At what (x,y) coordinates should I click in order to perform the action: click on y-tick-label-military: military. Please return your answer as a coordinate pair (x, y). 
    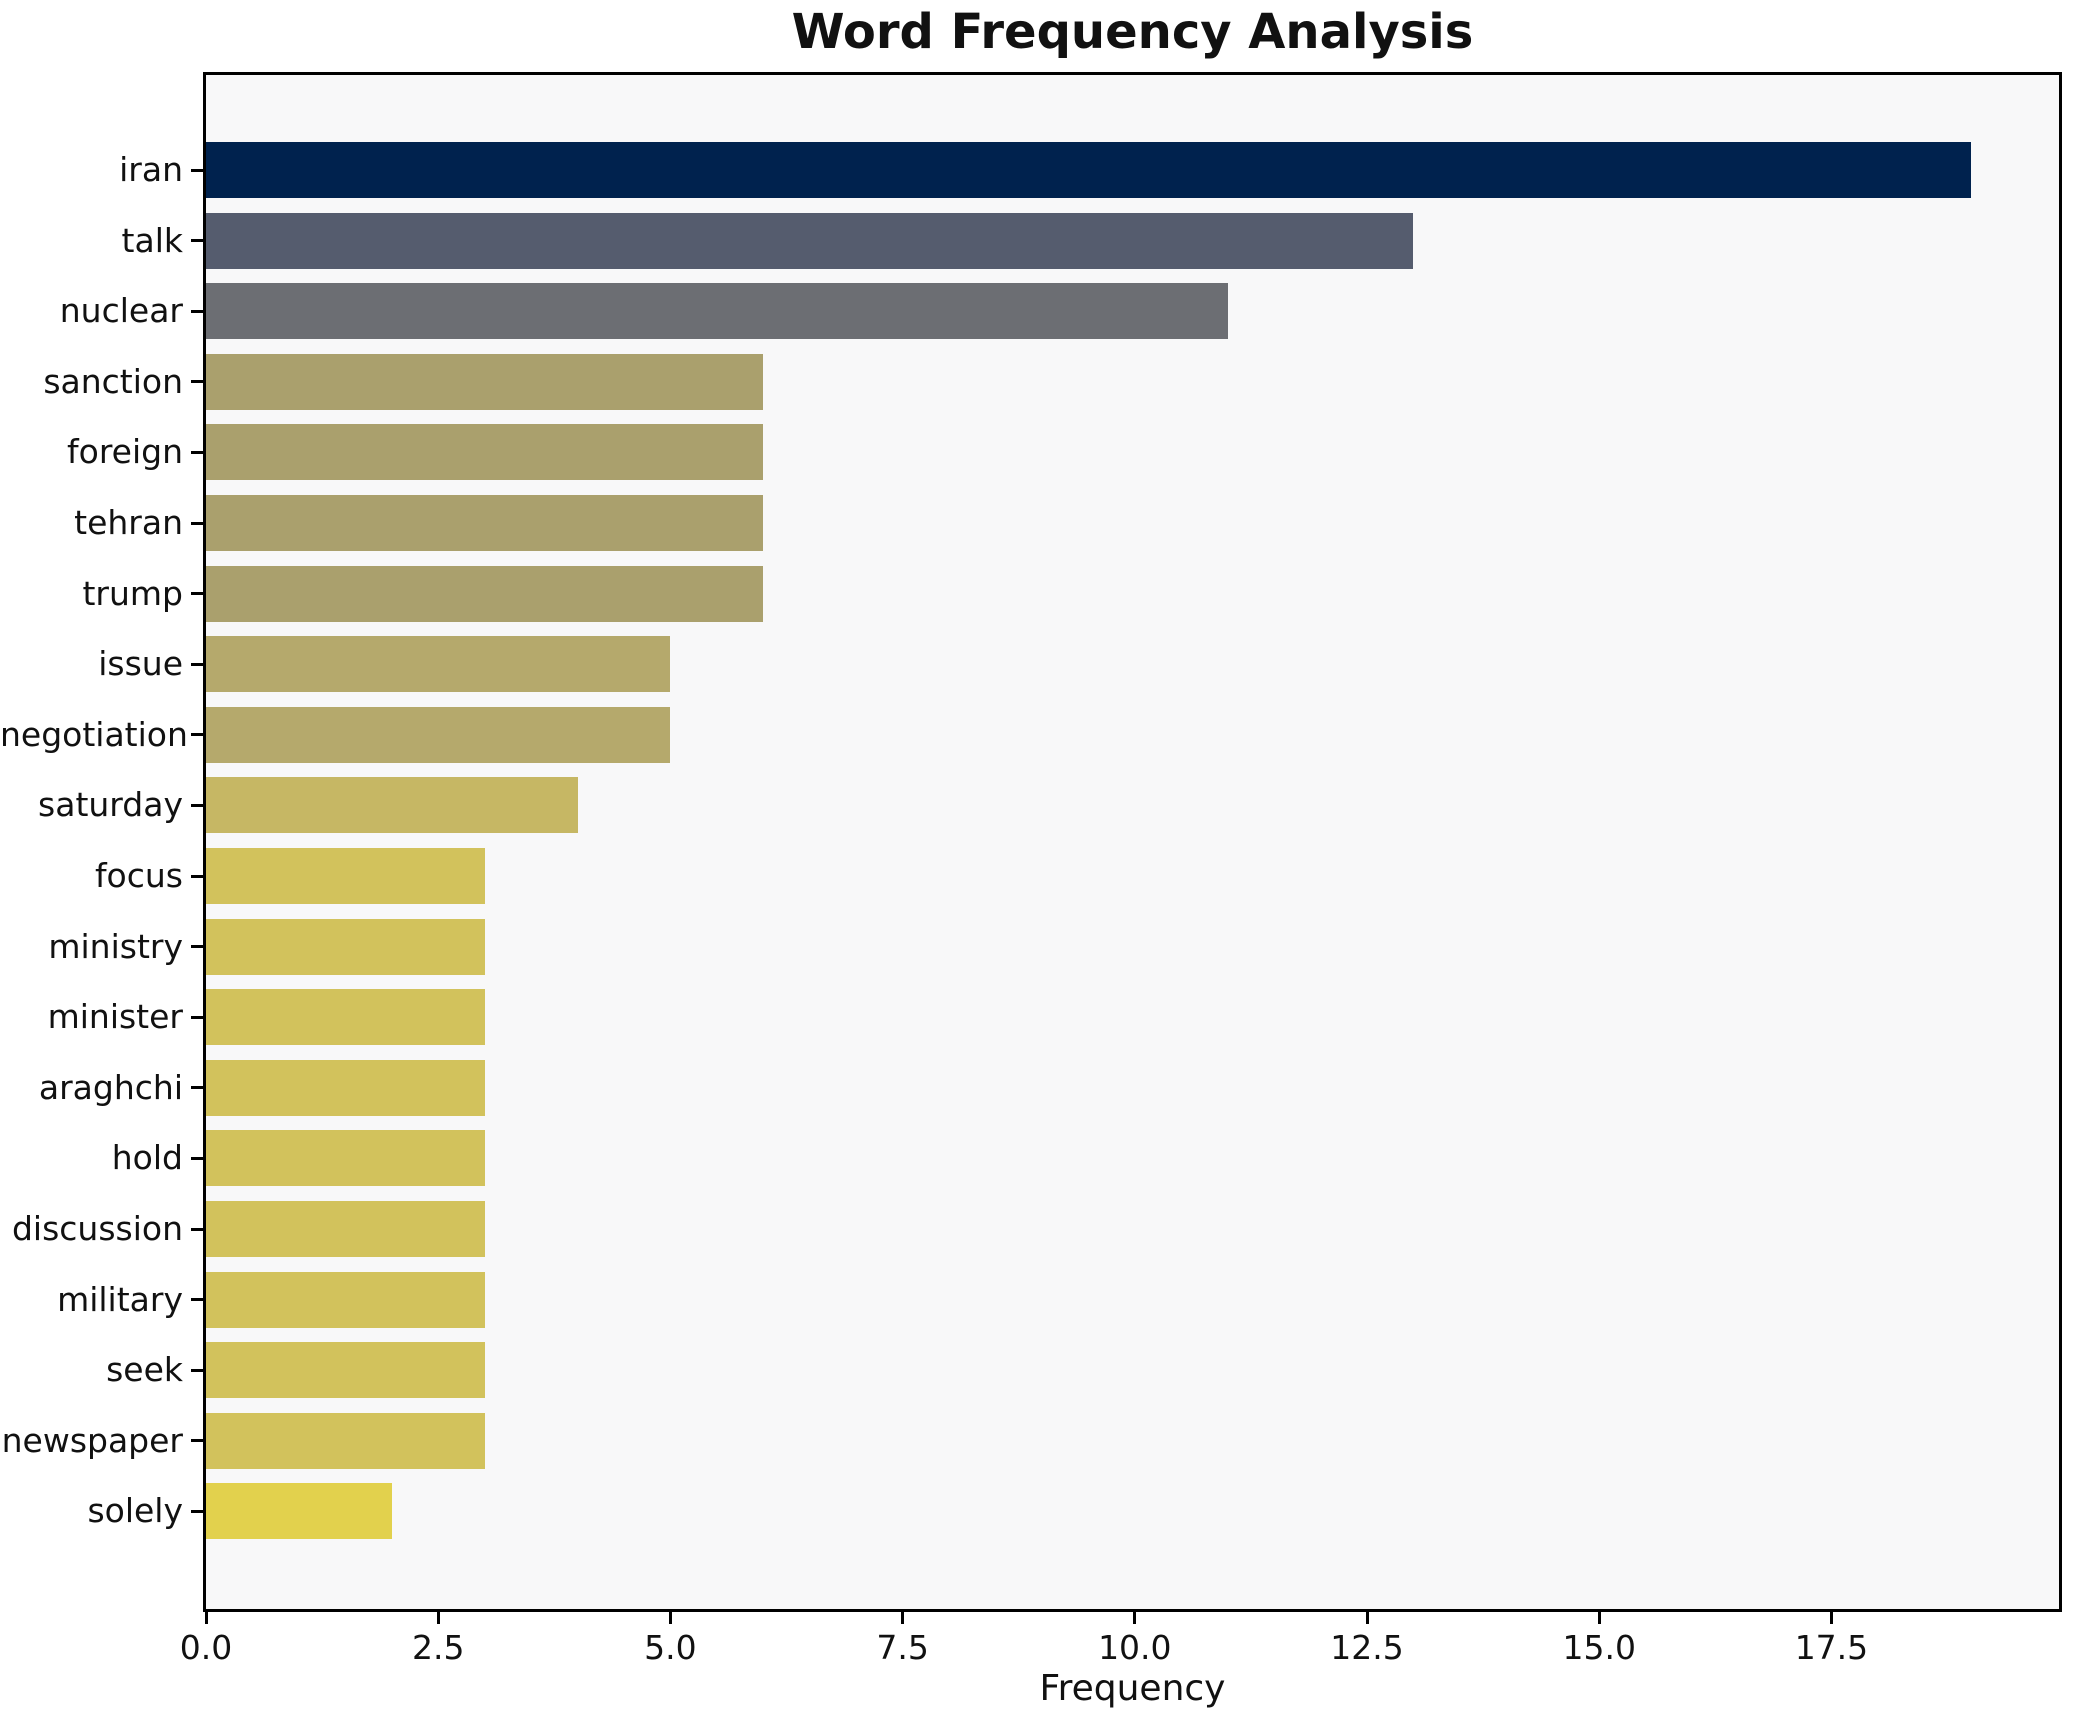
    Looking at the image, I should click on (120, 1299).